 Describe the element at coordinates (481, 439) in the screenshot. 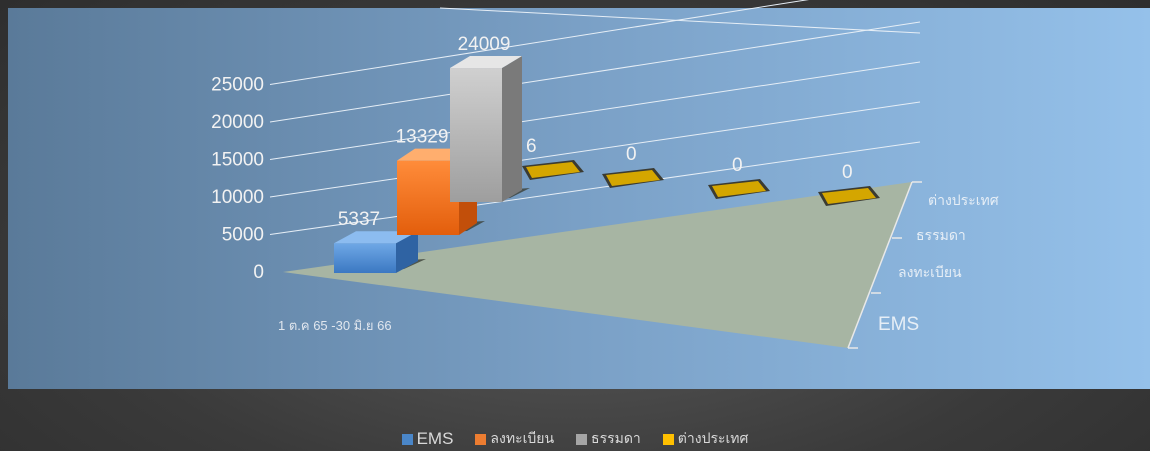

I see `legend-swatch-registered` at that location.